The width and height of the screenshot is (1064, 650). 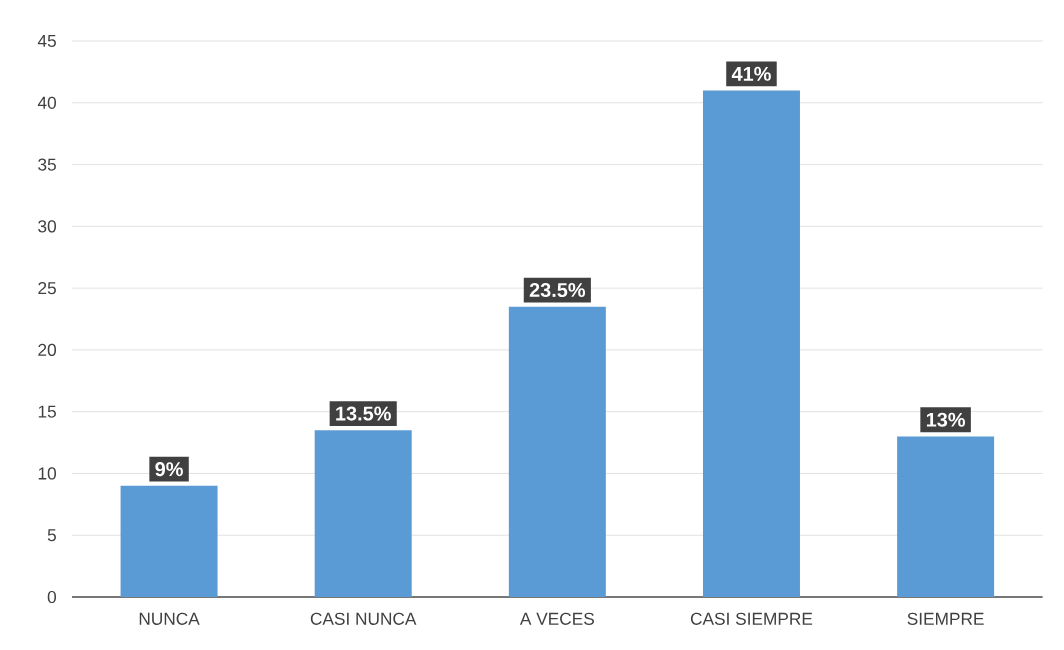 What do you see at coordinates (47, 164) in the screenshot?
I see `y-tick-label: 35` at bounding box center [47, 164].